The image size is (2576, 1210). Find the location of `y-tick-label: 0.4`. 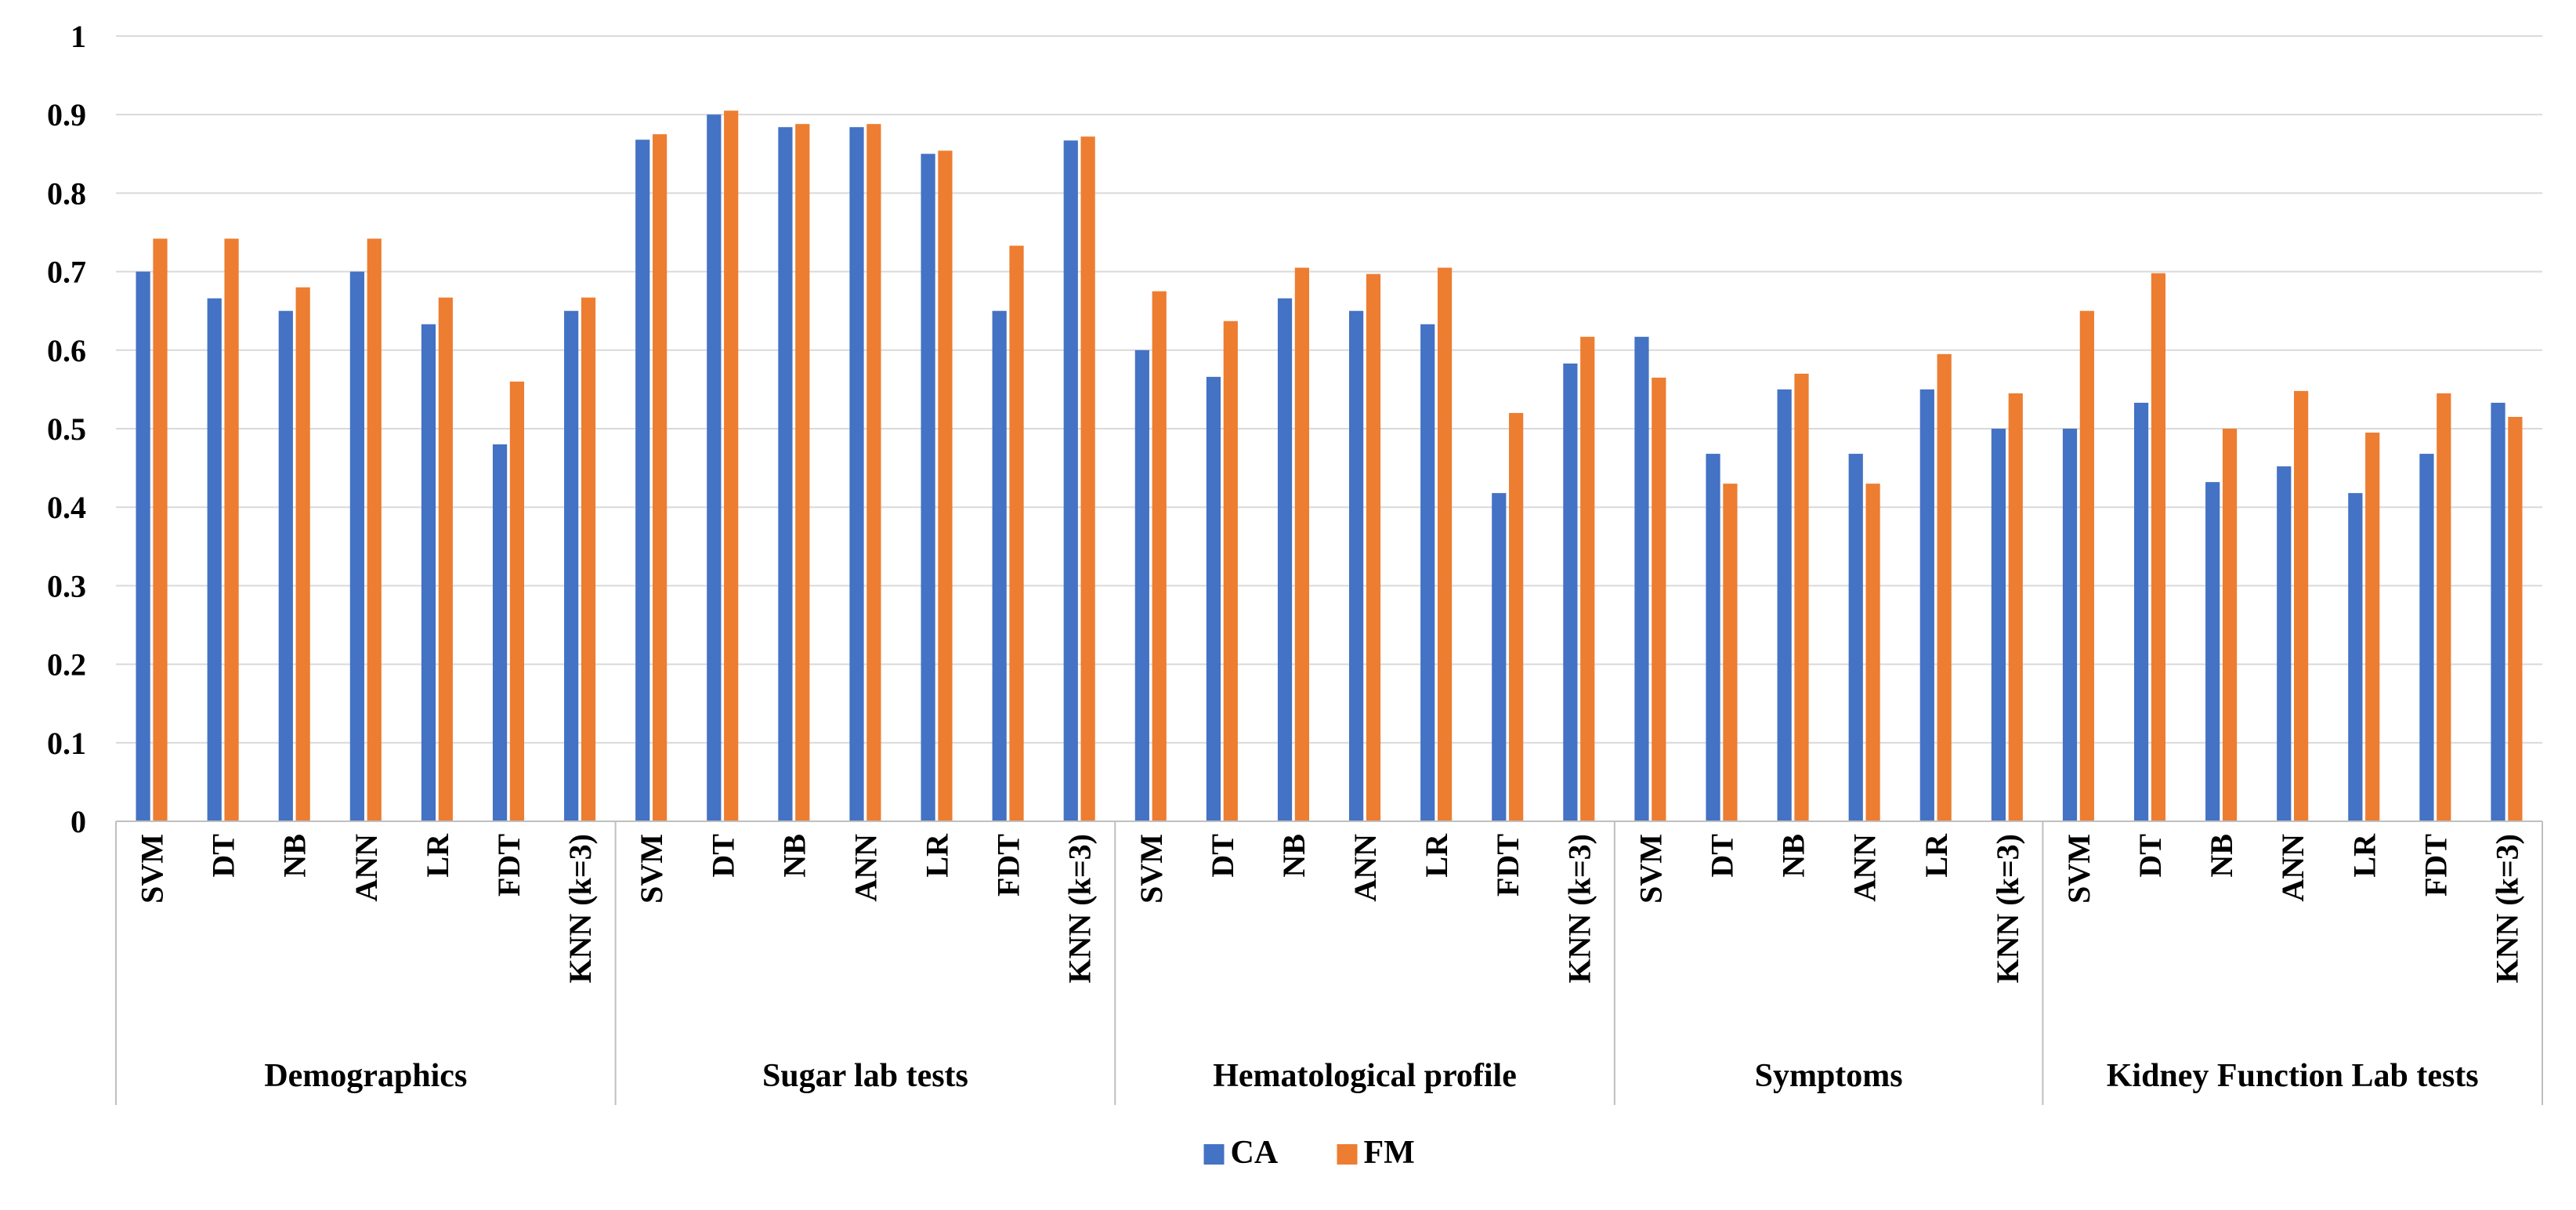

y-tick-label: 0.4 is located at coordinates (67, 508).